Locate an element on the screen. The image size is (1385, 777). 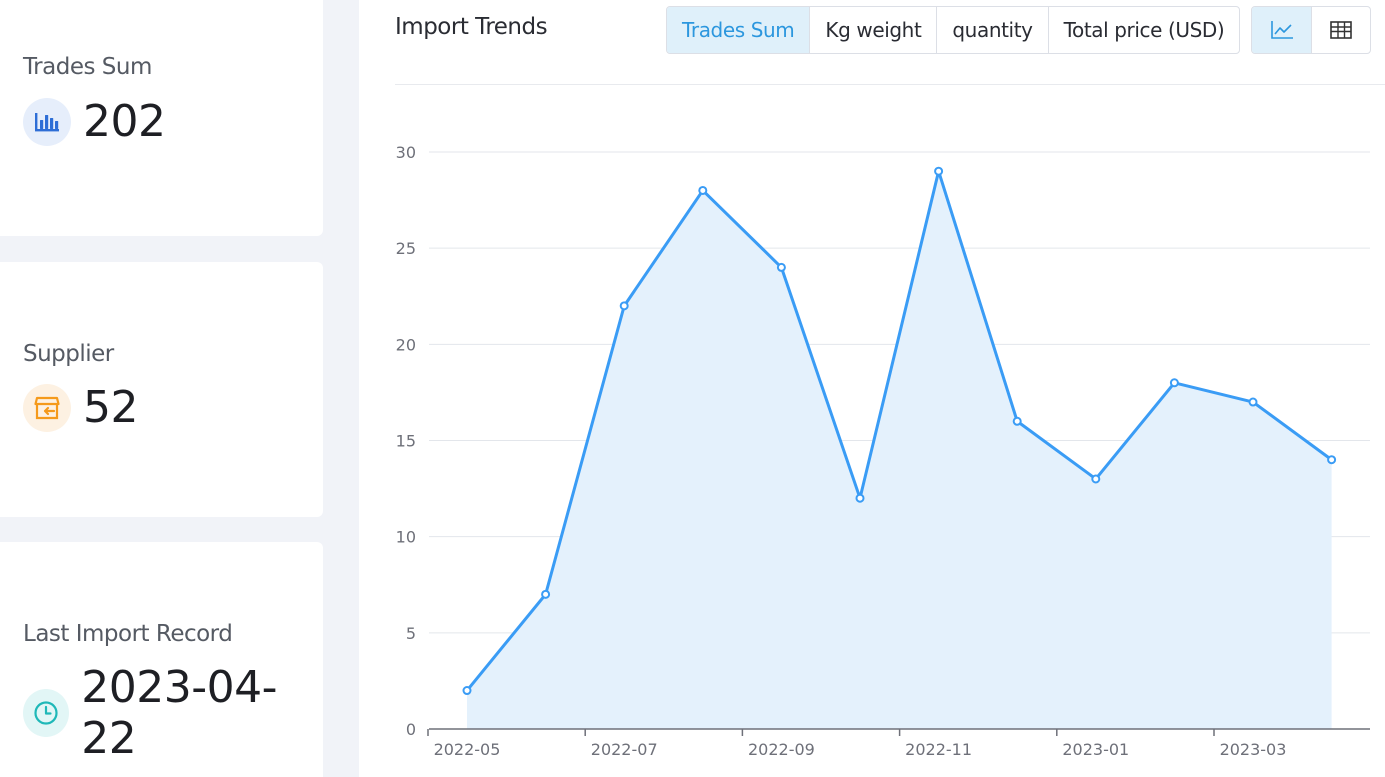
table-icon is located at coordinates (1341, 30).